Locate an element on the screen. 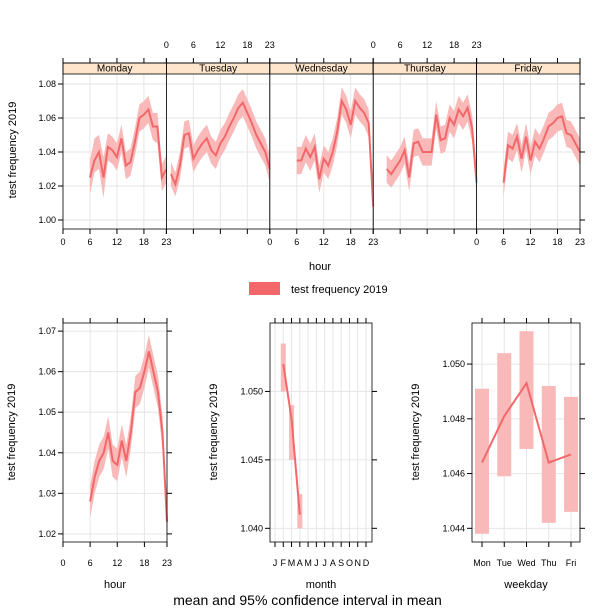  legend-swatch is located at coordinates (264, 288).